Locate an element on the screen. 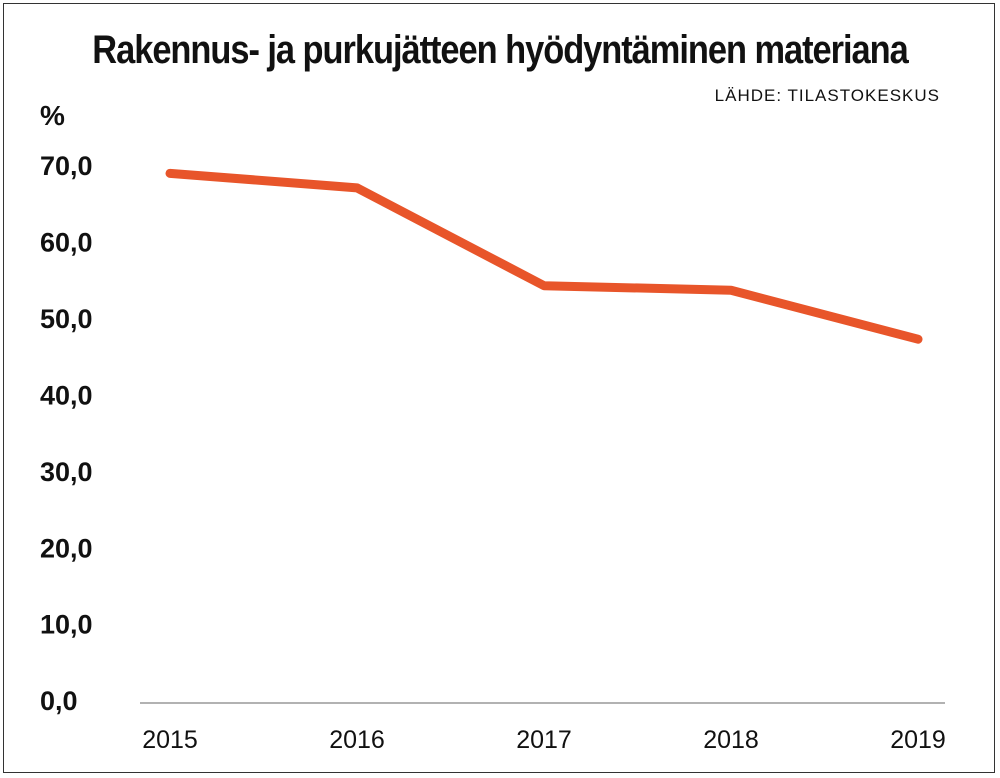  y-tick-label: 70,0 is located at coordinates (66, 166).